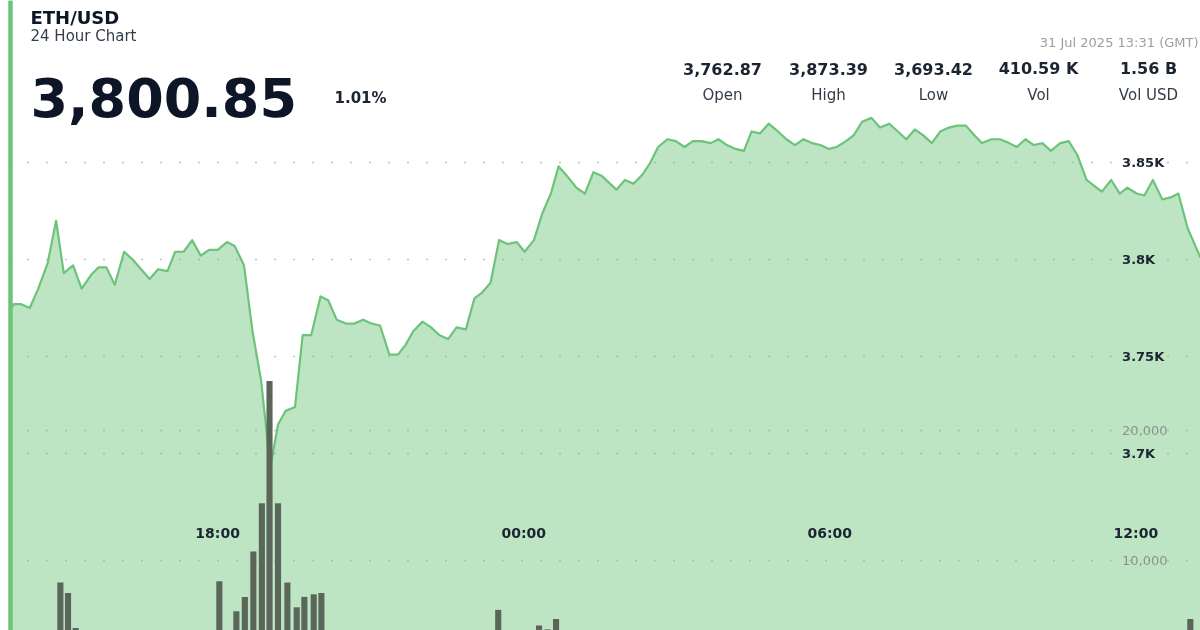 The image size is (1200, 630). I want to click on annotation: 3,873.39, so click(828, 69).